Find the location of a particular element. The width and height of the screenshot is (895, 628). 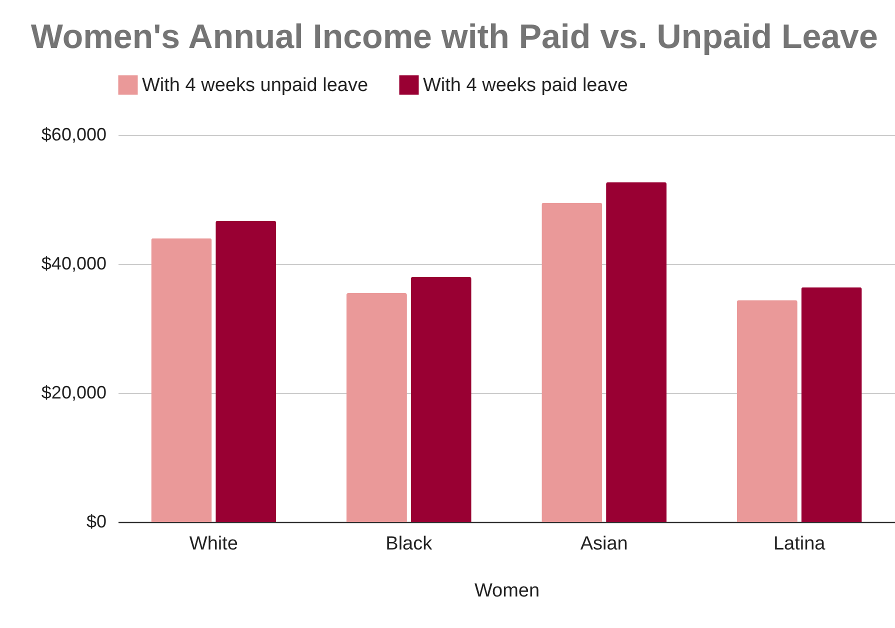

y-tick-label: $0 is located at coordinates (96, 522).